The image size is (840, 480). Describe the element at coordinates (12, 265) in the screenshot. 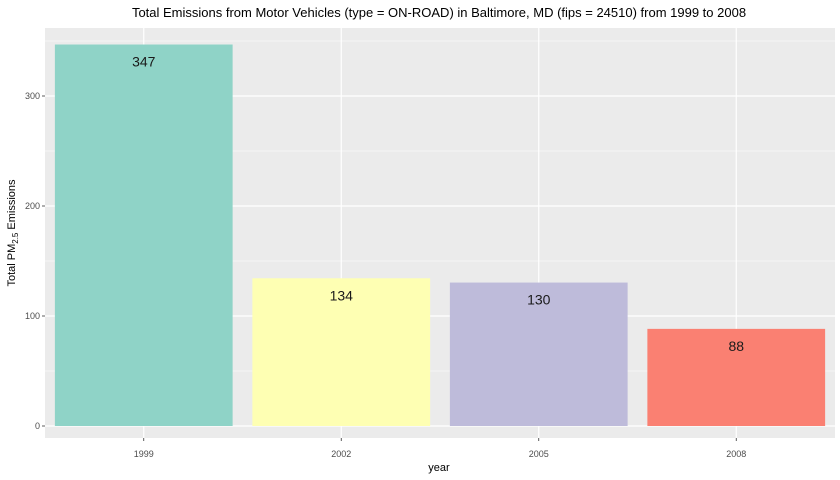

I see `y-axis-title-prefix: Total PM` at that location.